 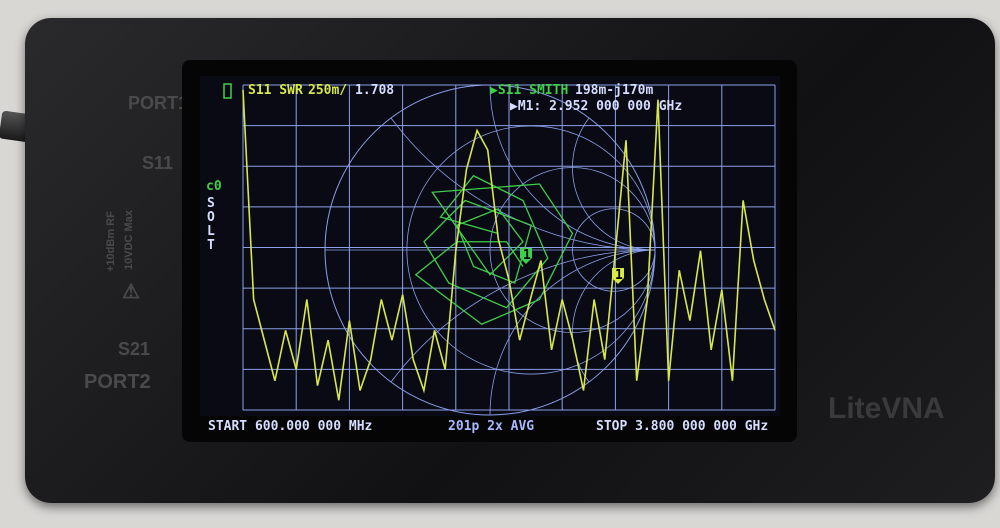 I want to click on smith-trace, so click(x=494, y=249).